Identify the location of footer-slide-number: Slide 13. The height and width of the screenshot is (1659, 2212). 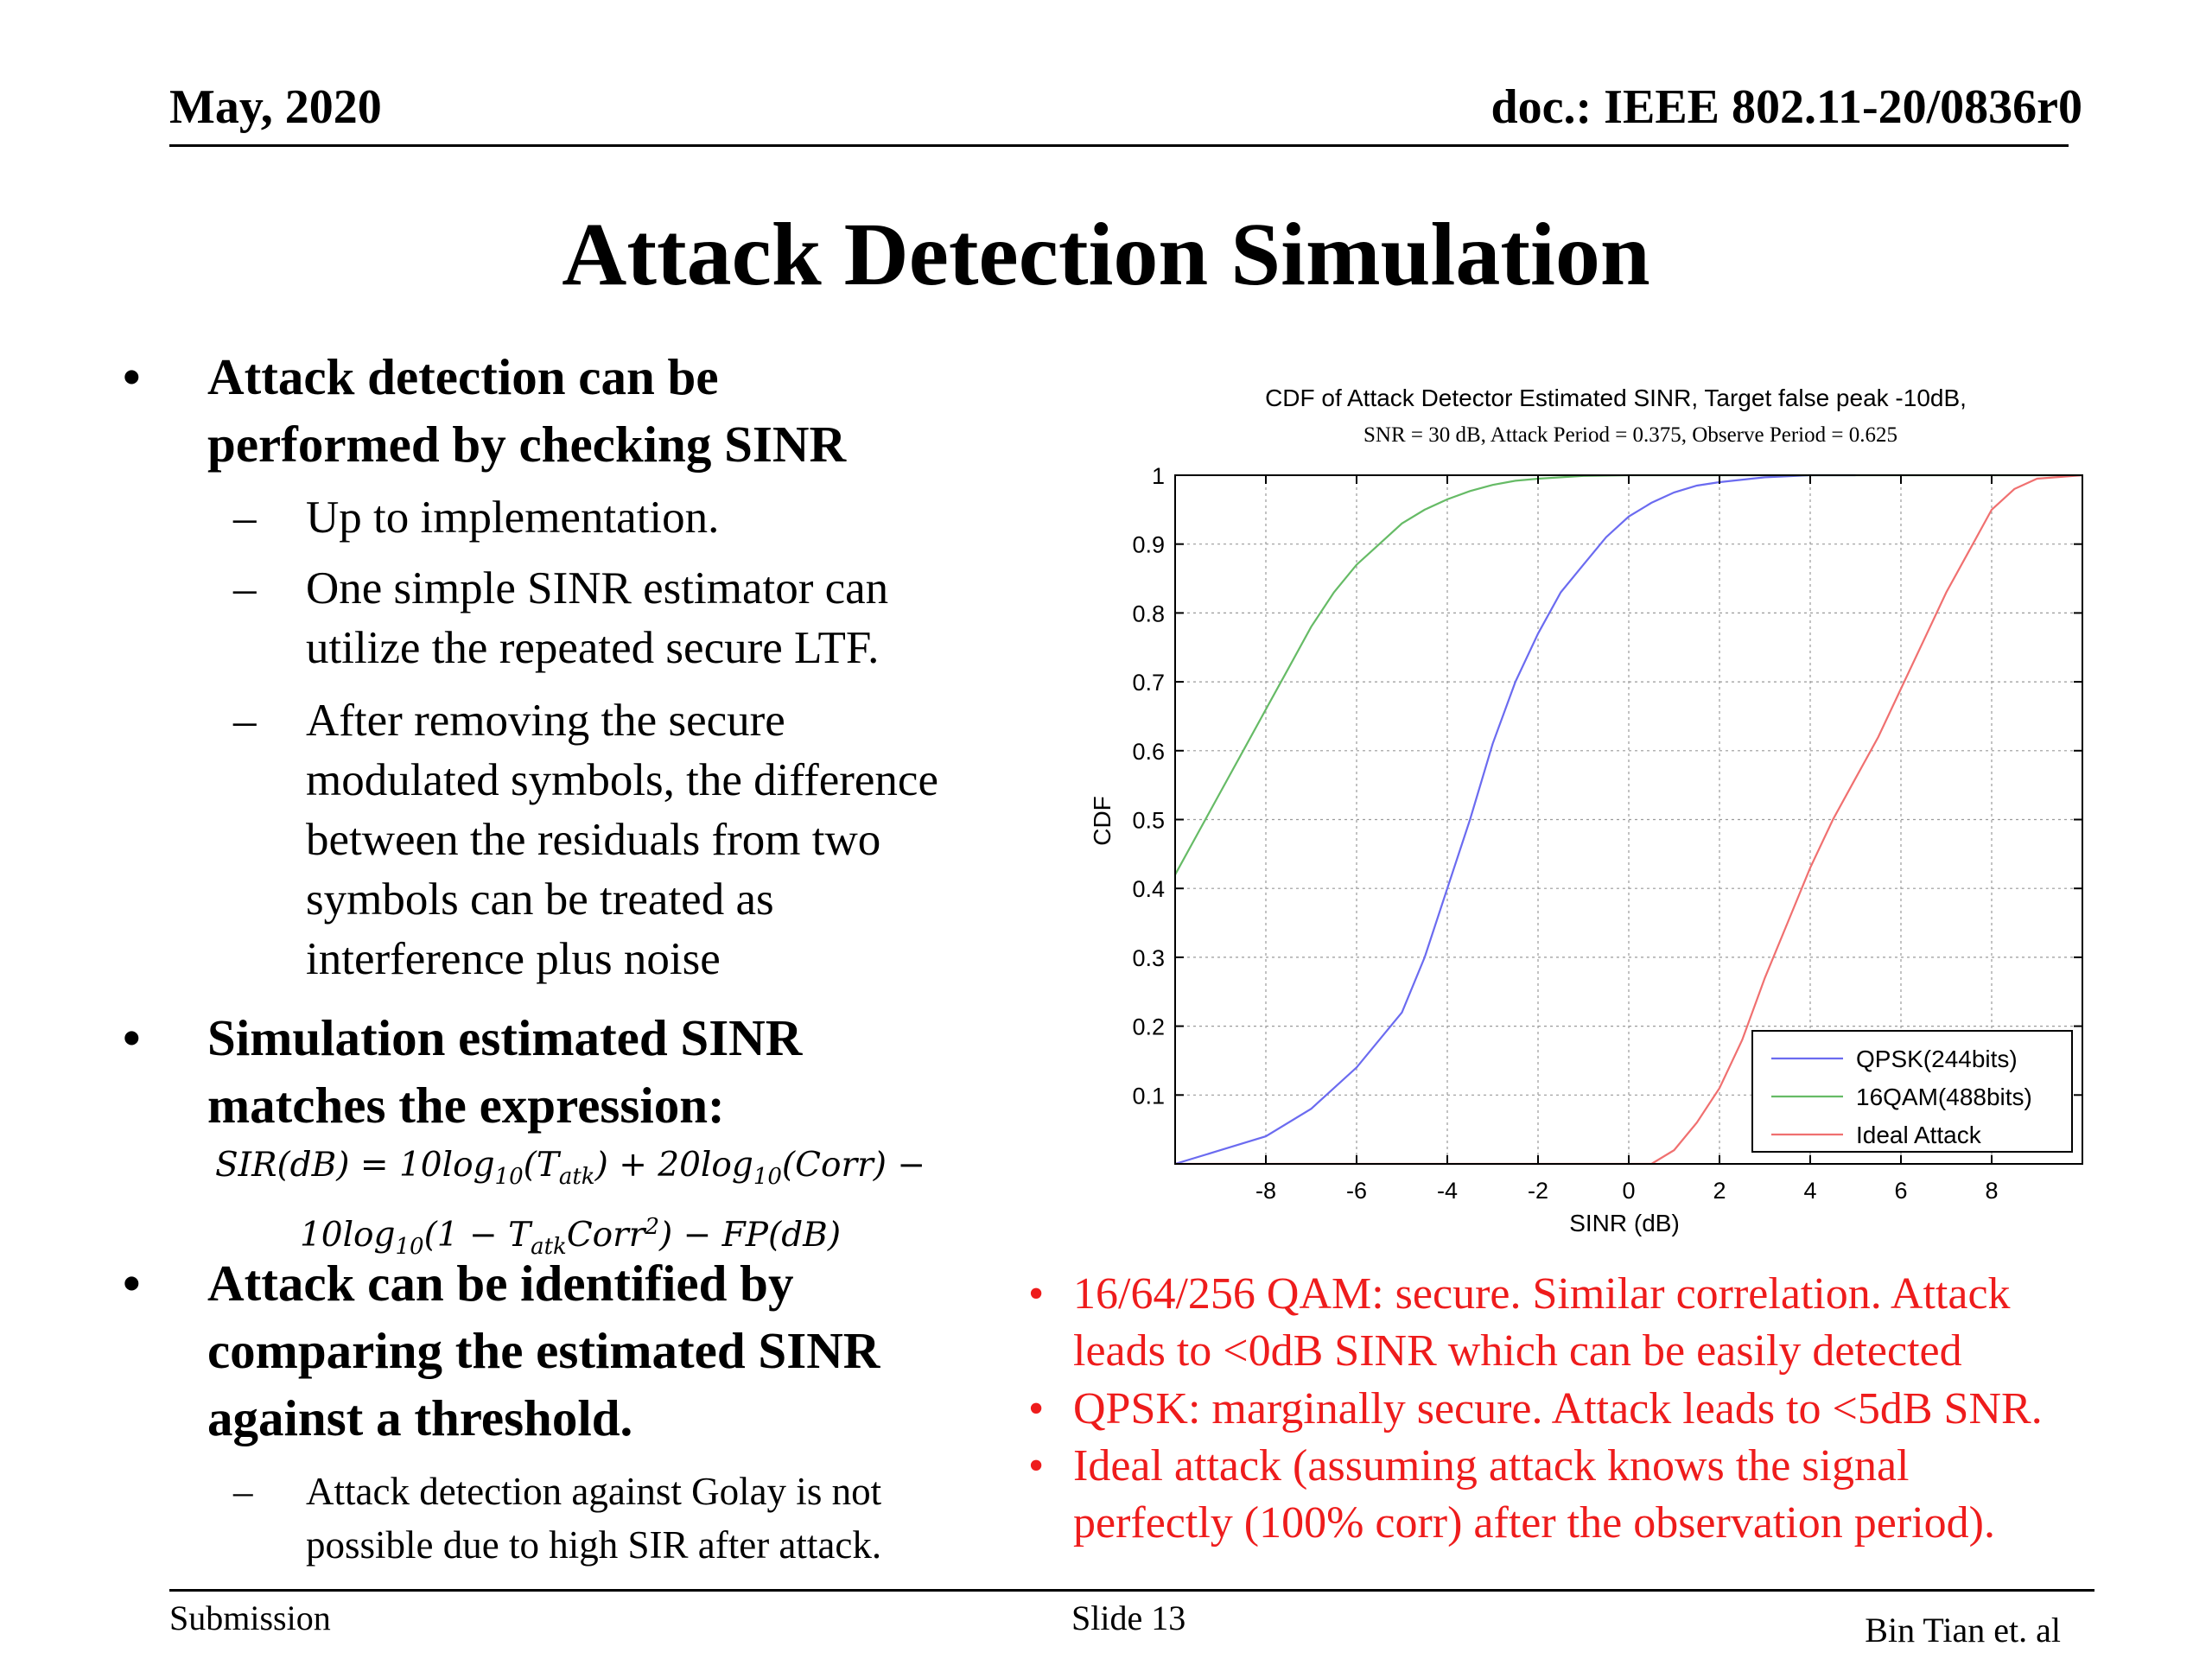
(1128, 1618).